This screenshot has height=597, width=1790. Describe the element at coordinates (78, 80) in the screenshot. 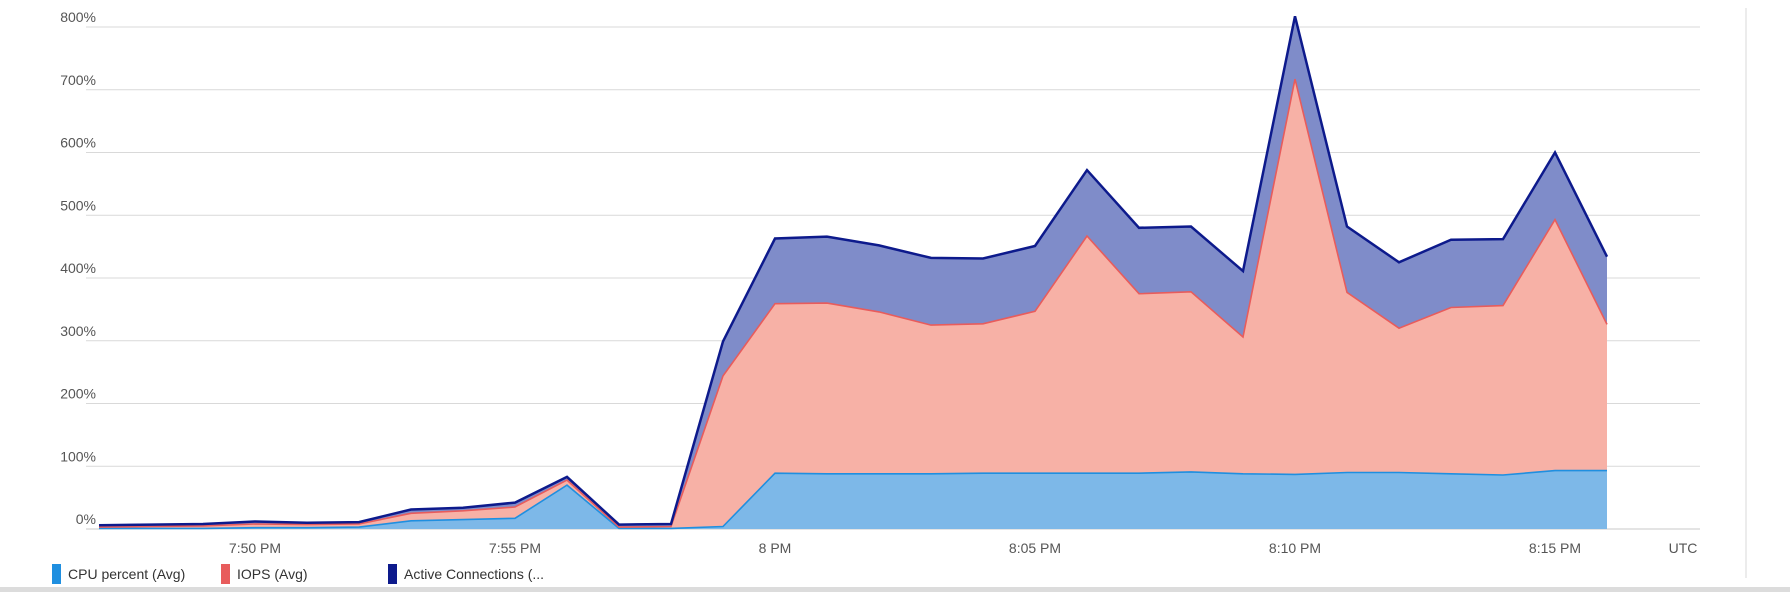

I see `y-tick-label-700: 700%` at that location.